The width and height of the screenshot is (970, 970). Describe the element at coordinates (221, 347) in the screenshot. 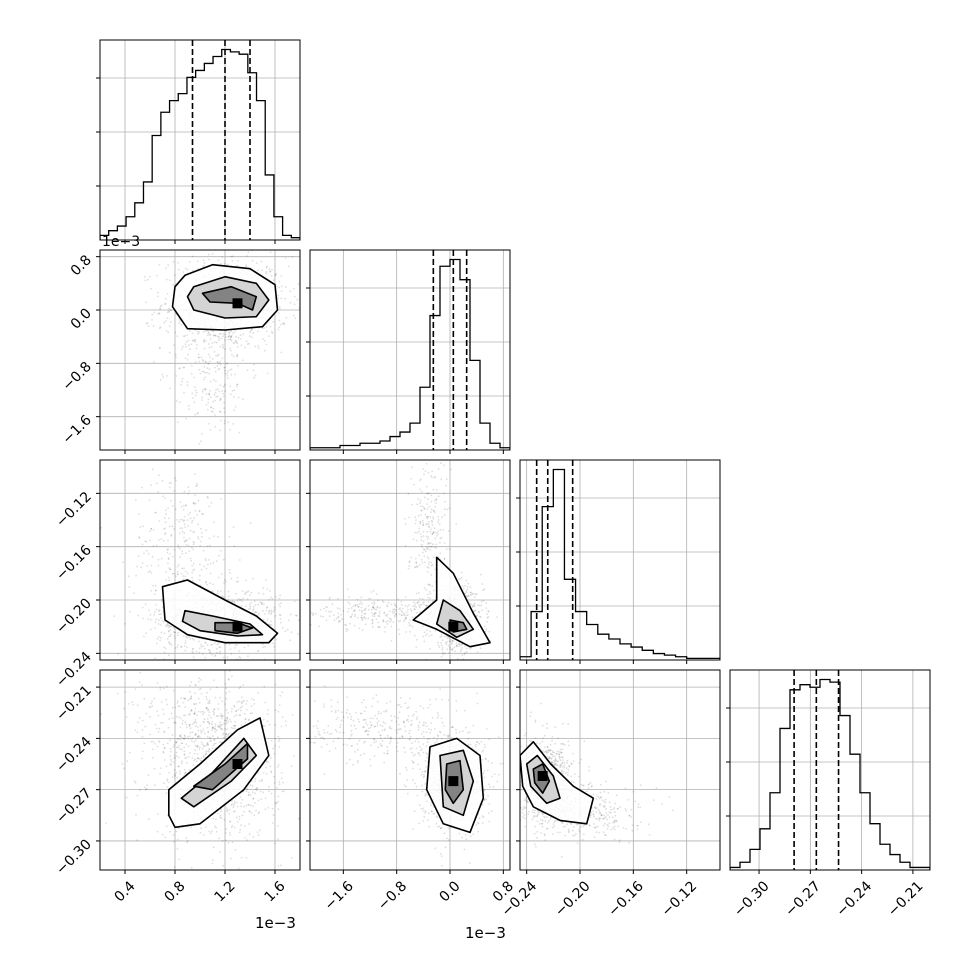

I see `sample-points` at that location.